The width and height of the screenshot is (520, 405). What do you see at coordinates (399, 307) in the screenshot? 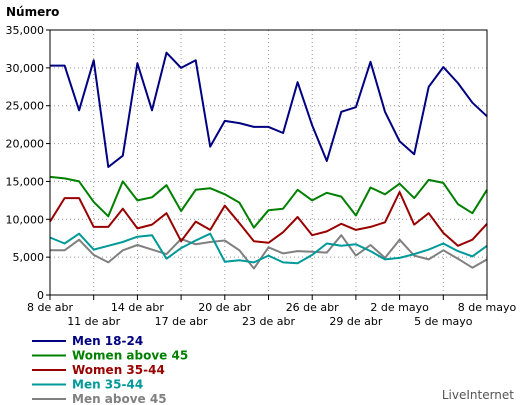
I see `x-tick-label: 2 de mayo` at bounding box center [399, 307].